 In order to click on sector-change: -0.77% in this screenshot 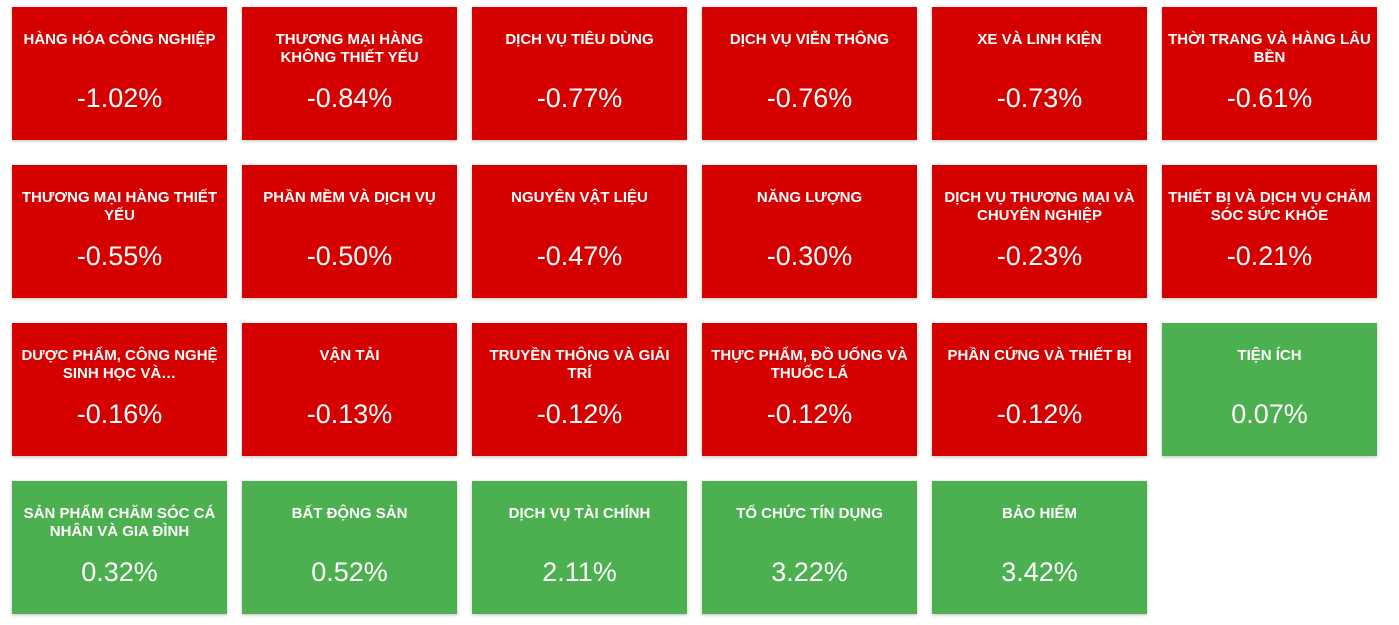, I will do `click(579, 98)`.